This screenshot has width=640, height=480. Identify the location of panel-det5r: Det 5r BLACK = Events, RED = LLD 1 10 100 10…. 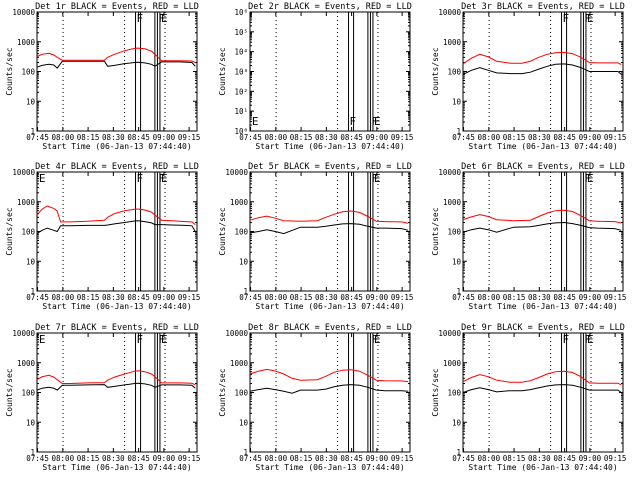
(315, 236).